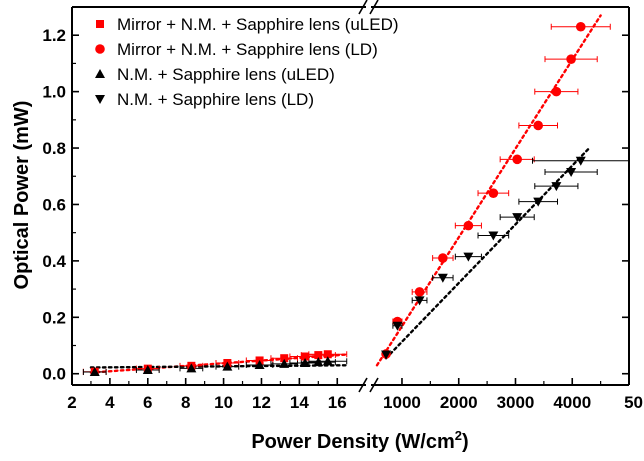  I want to click on y-tick-label: 0.4, so click(54, 261).